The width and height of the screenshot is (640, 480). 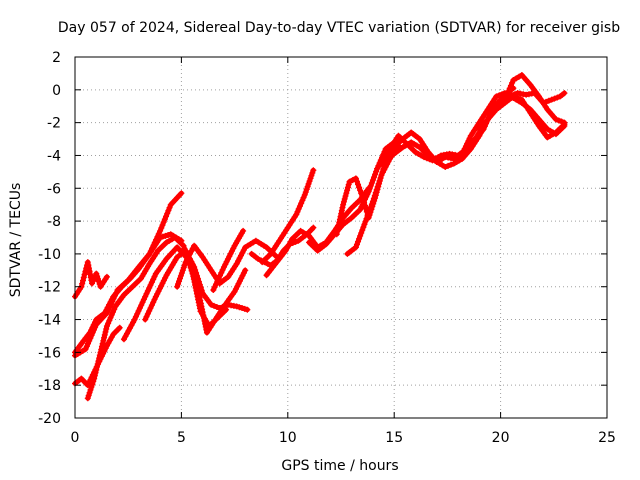 What do you see at coordinates (607, 438) in the screenshot?
I see `x-tick-label: 25` at bounding box center [607, 438].